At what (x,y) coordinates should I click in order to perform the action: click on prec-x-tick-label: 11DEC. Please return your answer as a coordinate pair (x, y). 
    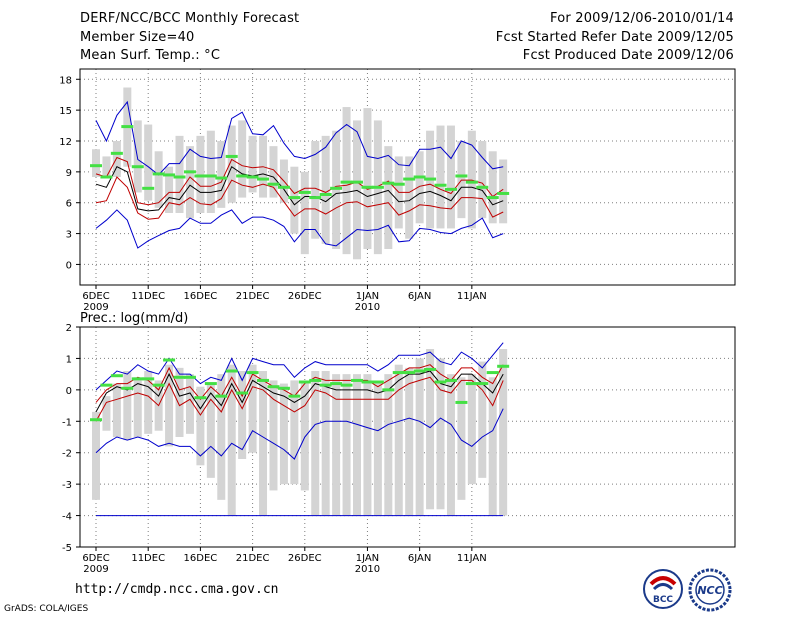
    Looking at the image, I should click on (148, 558).